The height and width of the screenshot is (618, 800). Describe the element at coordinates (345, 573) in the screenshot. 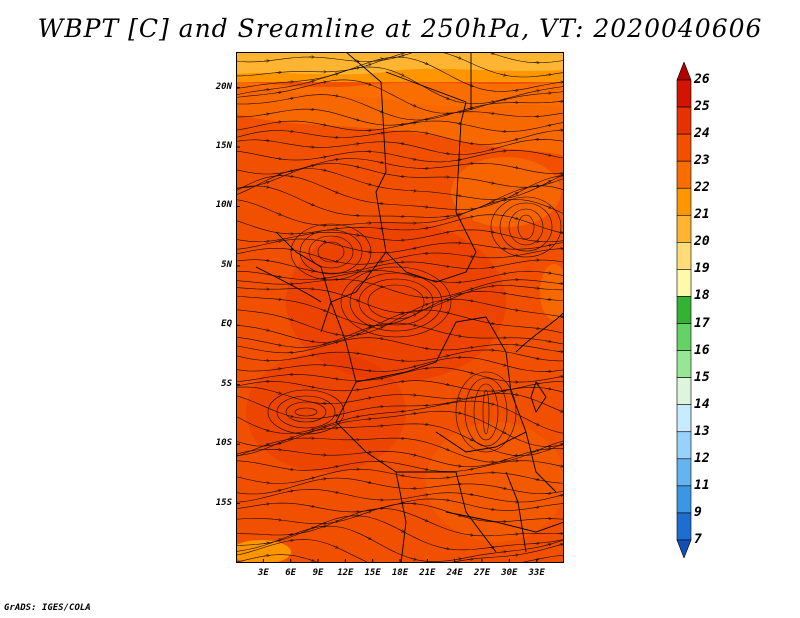

I see `lon-tick-label: 12E` at that location.